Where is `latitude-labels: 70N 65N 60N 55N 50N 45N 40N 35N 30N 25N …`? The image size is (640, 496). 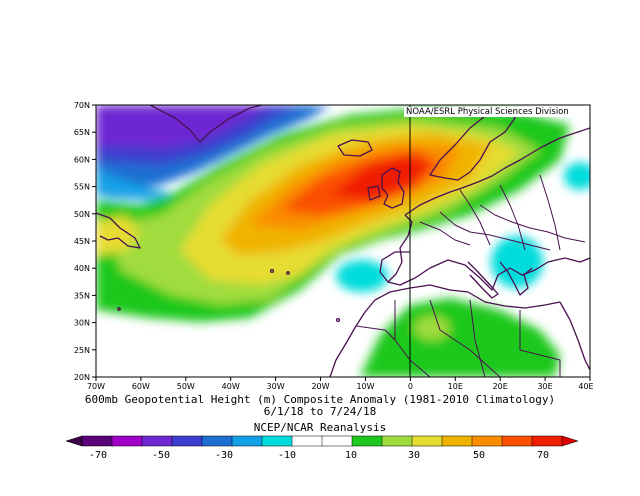
latitude-labels: 70N 65N 60N 55N 50N 45N 40N 35N 30N 25N … is located at coordinates (82, 241).